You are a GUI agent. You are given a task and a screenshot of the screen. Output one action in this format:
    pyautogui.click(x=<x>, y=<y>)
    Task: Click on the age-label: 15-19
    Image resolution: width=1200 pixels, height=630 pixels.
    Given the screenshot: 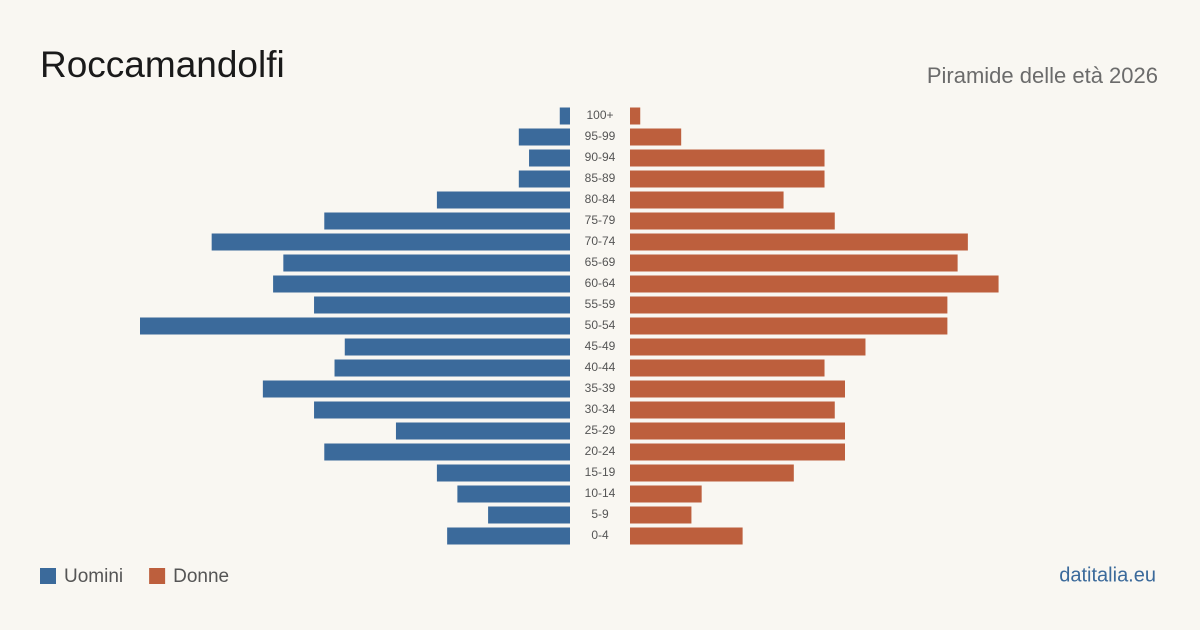 What is the action you would take?
    pyautogui.click(x=600, y=472)
    